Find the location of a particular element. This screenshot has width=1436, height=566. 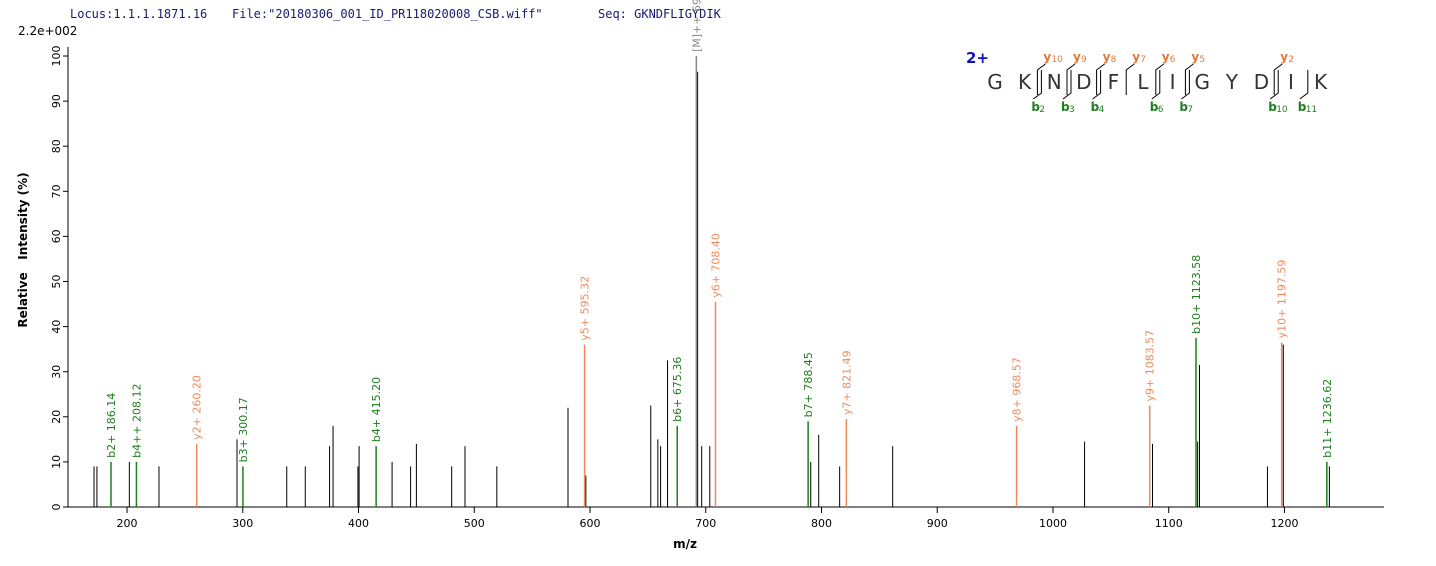

peak-label: b6+ 675.36 is located at coordinates (677, 389).